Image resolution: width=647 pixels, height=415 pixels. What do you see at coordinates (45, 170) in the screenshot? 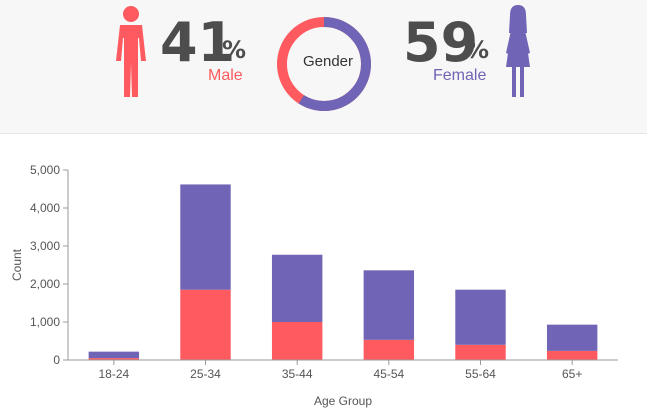
I see `y-tick-label: 5,000` at bounding box center [45, 170].